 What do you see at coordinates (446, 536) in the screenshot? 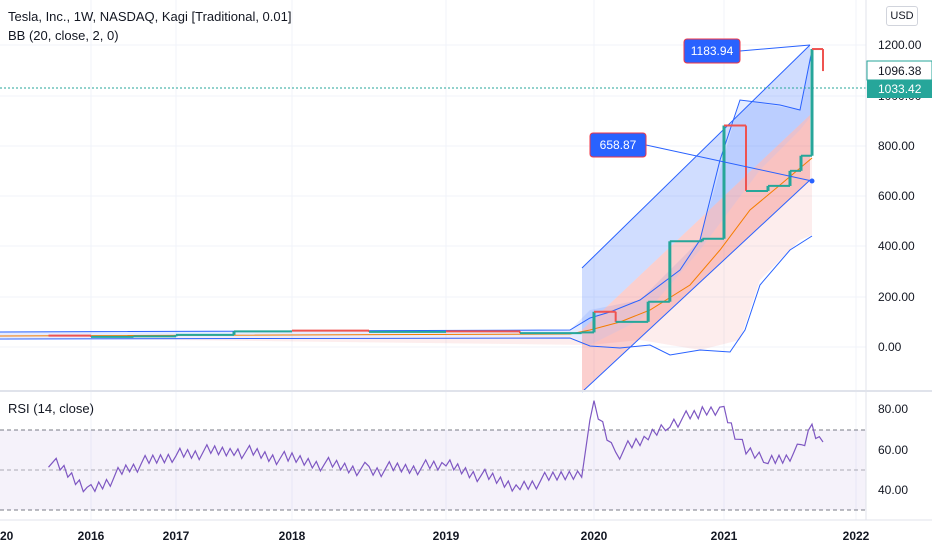
I see `time-tick: 2019` at bounding box center [446, 536].